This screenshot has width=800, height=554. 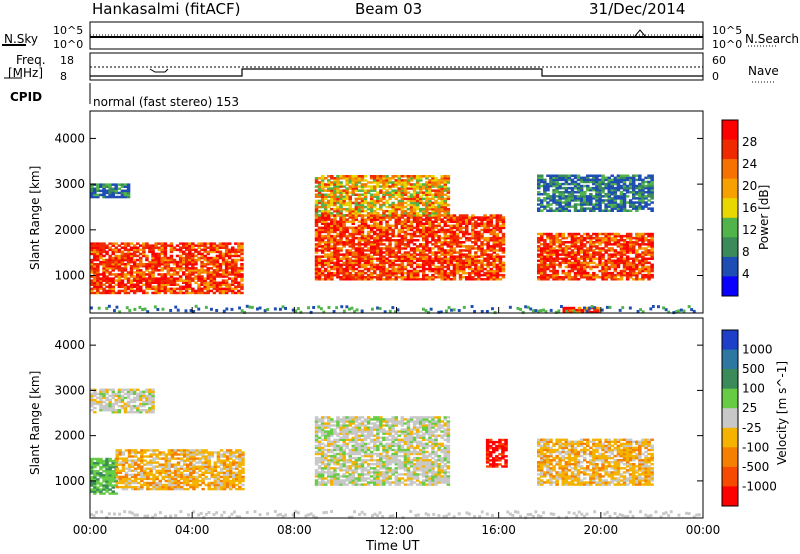 What do you see at coordinates (63, 76) in the screenshot?
I see `freq-bottom: 8` at bounding box center [63, 76].